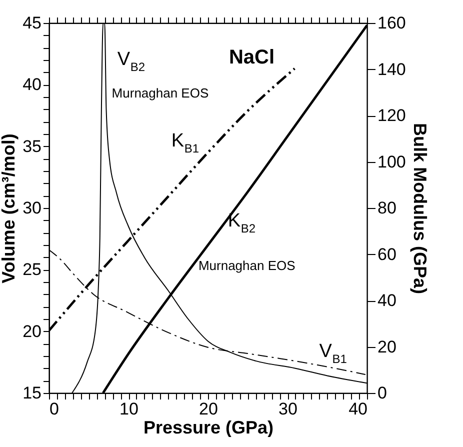 The height and width of the screenshot is (447, 463). I want to click on x-tick-label: 0, so click(54, 409).